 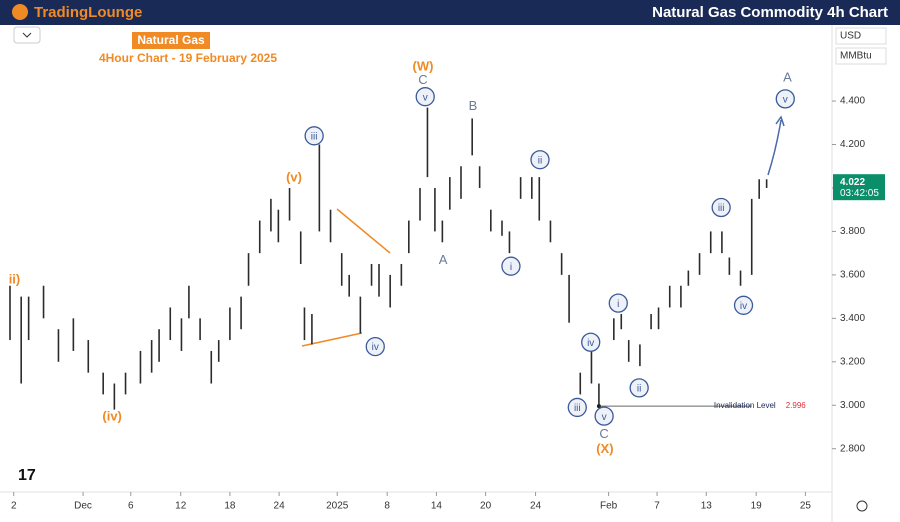 What do you see at coordinates (852, 144) in the screenshot?
I see `y-tick-label: 4.200` at bounding box center [852, 144].